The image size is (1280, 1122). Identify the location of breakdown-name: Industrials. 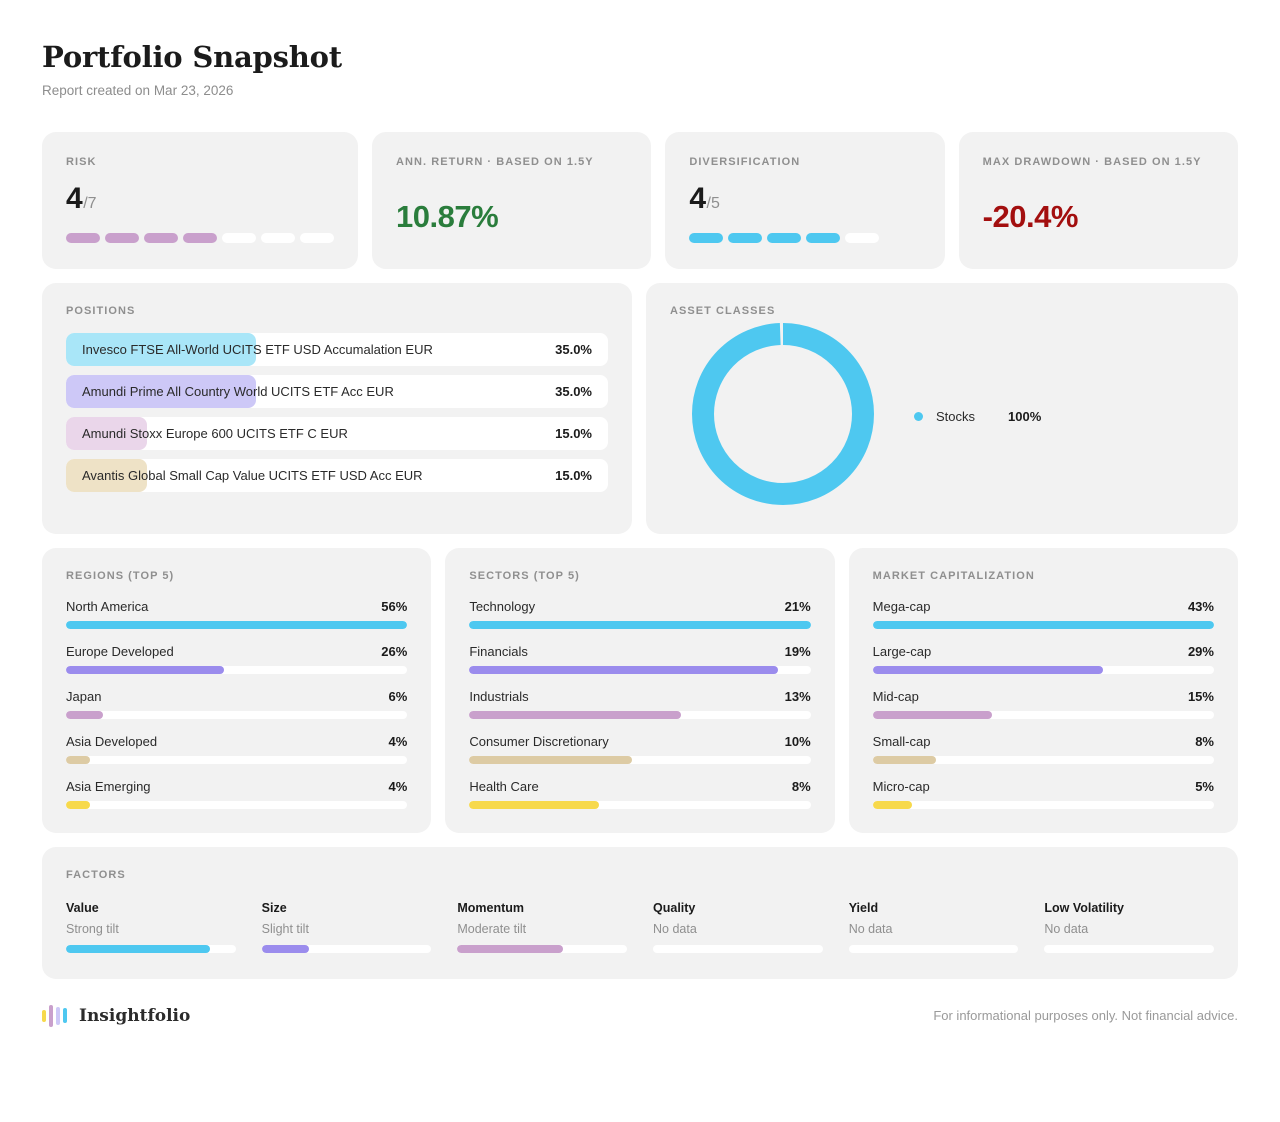
(499, 696).